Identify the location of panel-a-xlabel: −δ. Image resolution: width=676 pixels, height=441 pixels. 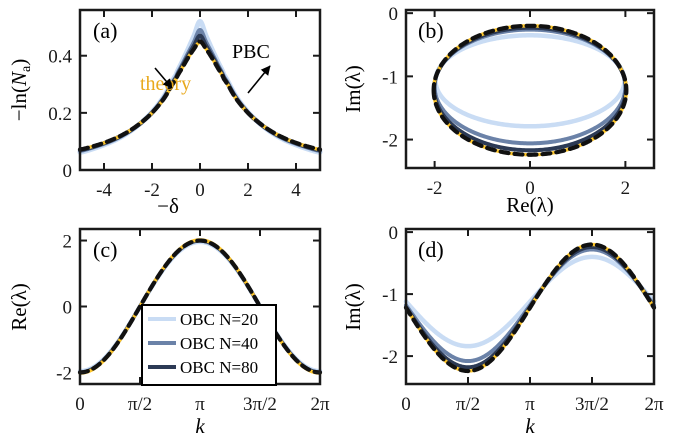
(168, 206).